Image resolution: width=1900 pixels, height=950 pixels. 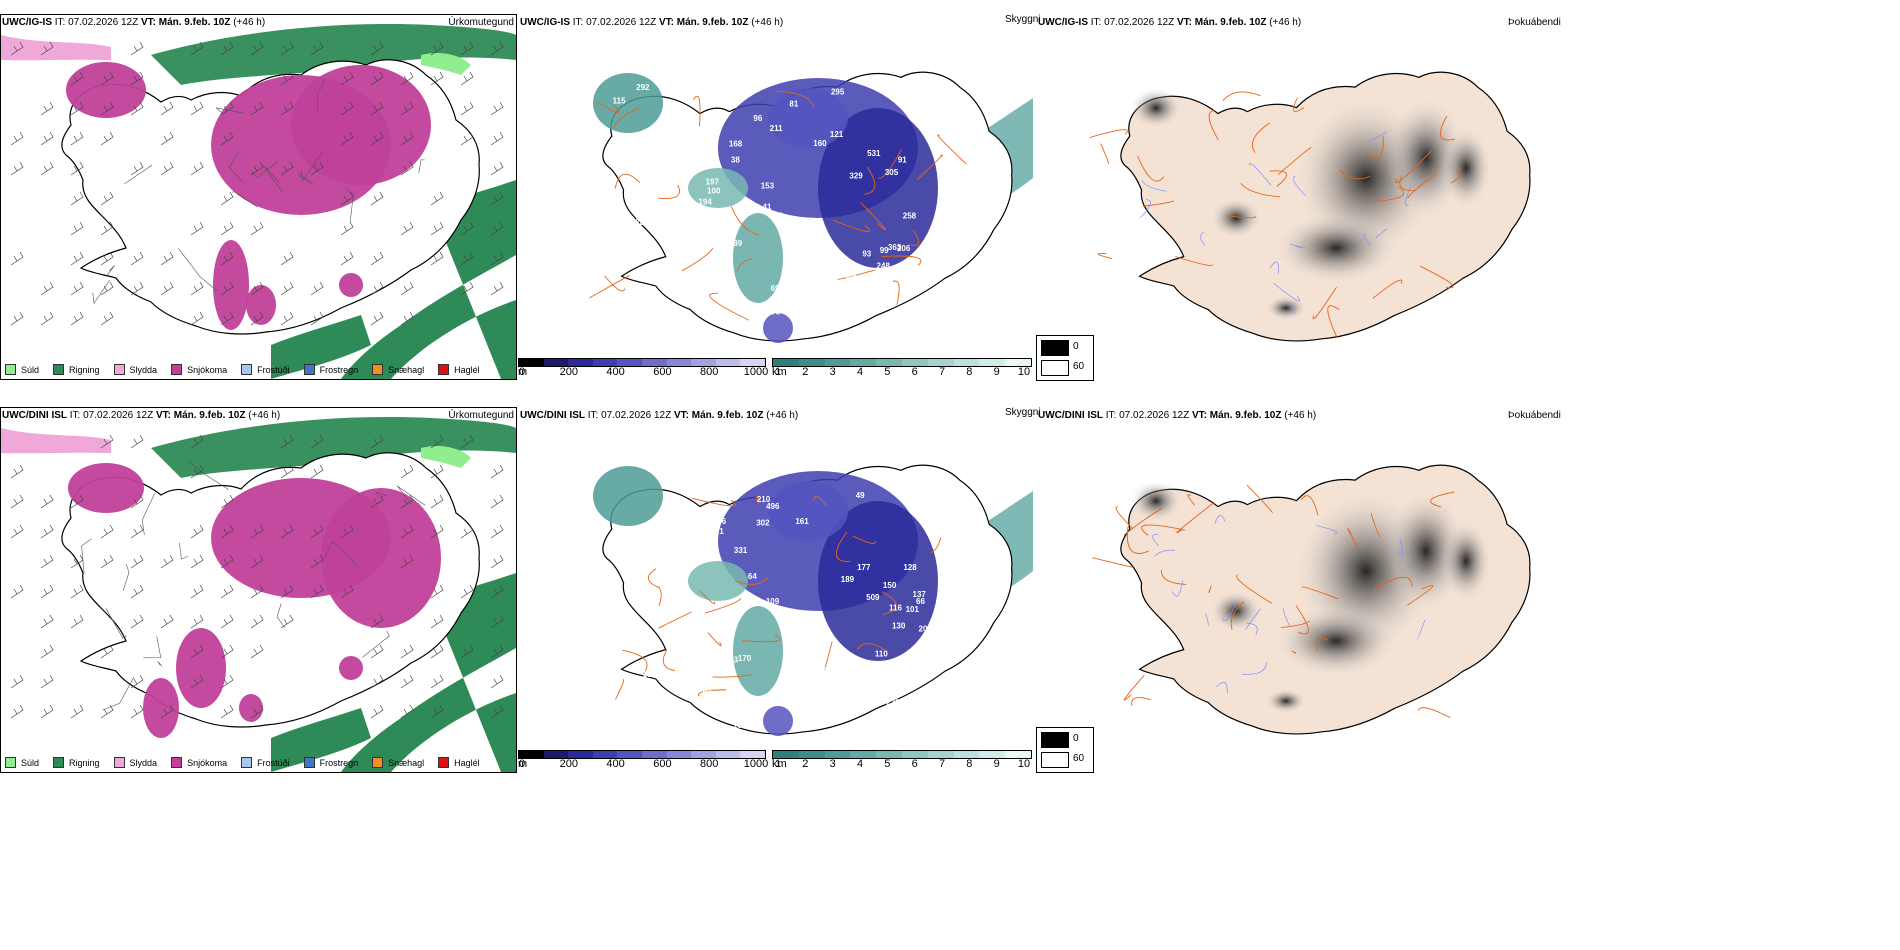 What do you see at coordinates (467, 762) in the screenshot?
I see `legend-label: Haglél` at bounding box center [467, 762].